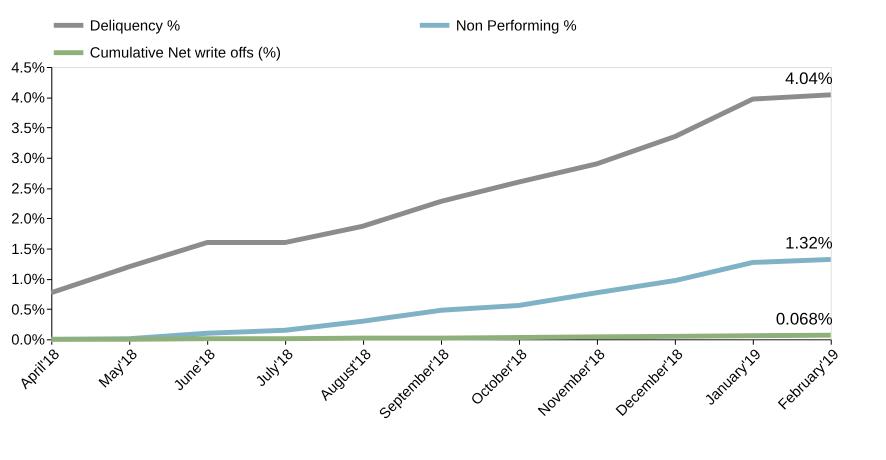 This screenshot has height=460, width=886. What do you see at coordinates (28, 250) in the screenshot?
I see `y-tick-label: 1.5%` at bounding box center [28, 250].